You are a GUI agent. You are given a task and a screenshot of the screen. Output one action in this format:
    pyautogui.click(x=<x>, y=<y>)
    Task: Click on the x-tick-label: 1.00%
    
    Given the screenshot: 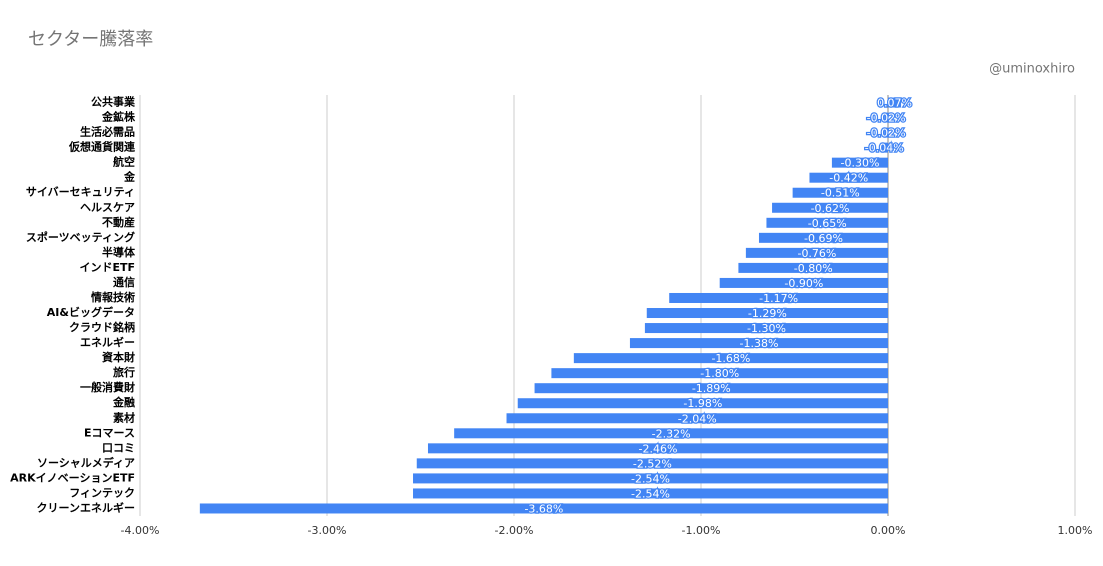 What is the action you would take?
    pyautogui.click(x=1075, y=530)
    